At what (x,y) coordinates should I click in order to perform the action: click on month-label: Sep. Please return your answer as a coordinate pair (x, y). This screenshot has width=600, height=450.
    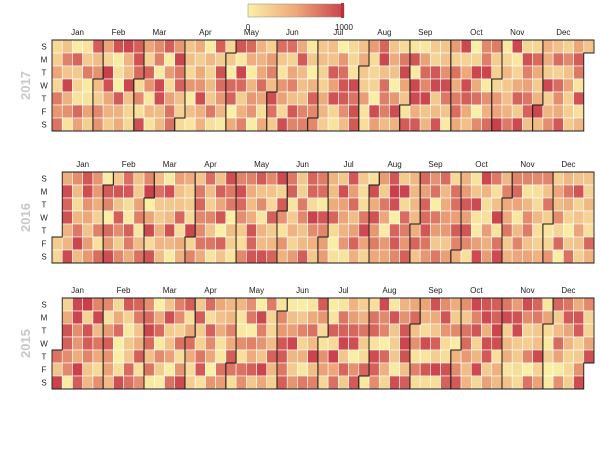
    Looking at the image, I should click on (435, 164).